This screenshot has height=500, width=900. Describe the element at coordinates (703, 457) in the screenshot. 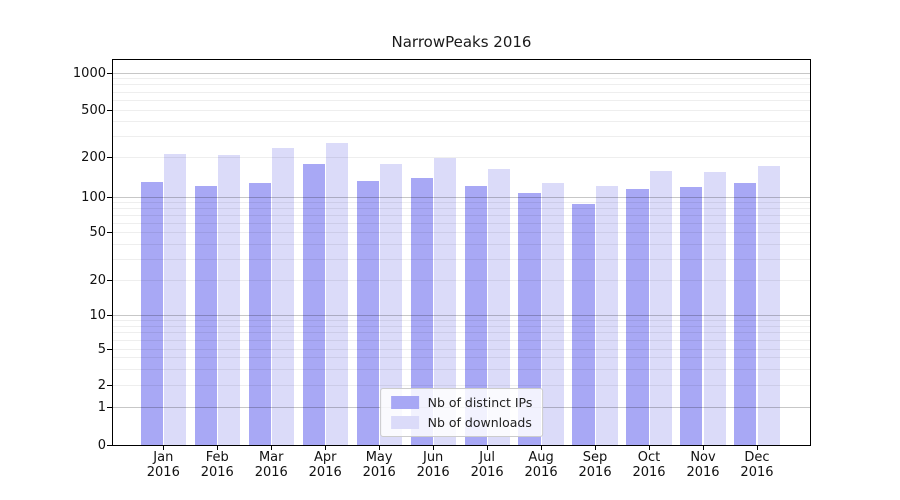

I see `x-tick-month: Nov` at that location.